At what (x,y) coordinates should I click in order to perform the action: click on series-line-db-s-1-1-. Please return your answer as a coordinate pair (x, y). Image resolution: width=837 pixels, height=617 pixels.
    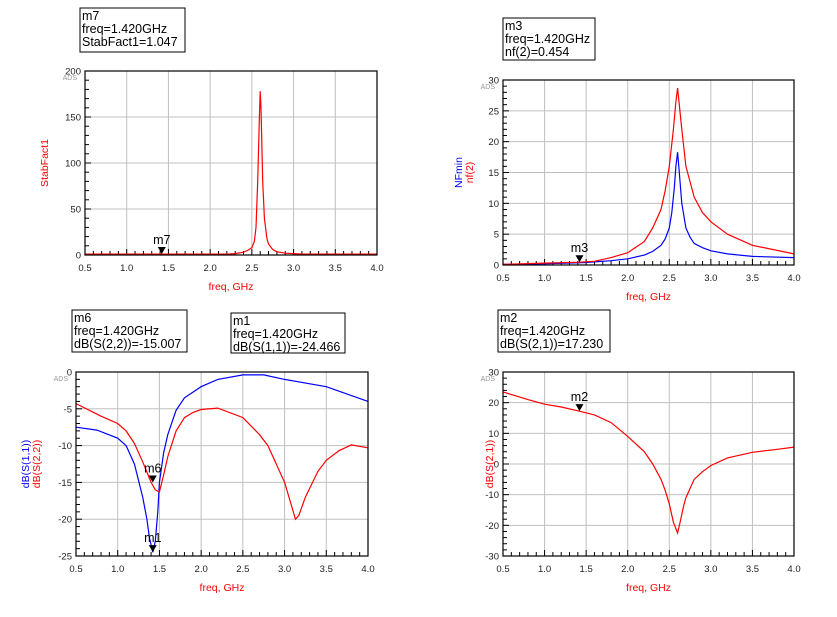
    Looking at the image, I should click on (222, 463).